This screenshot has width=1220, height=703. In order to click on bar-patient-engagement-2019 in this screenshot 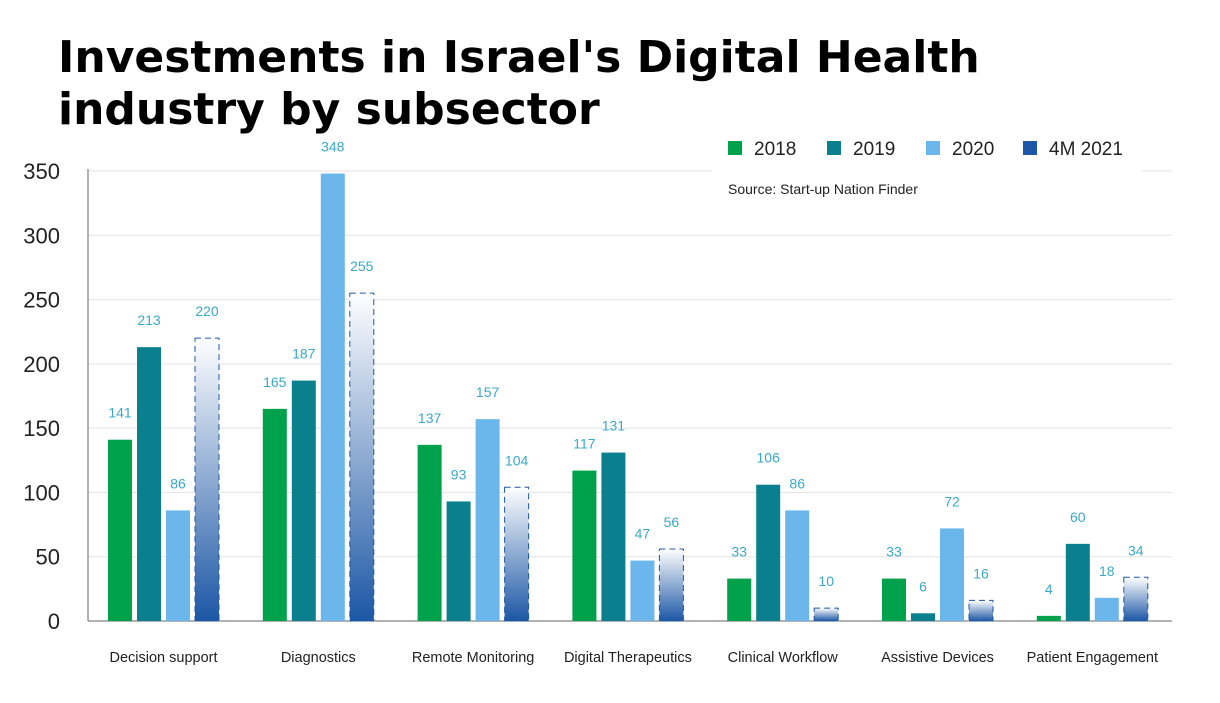, I will do `click(1077, 582)`.